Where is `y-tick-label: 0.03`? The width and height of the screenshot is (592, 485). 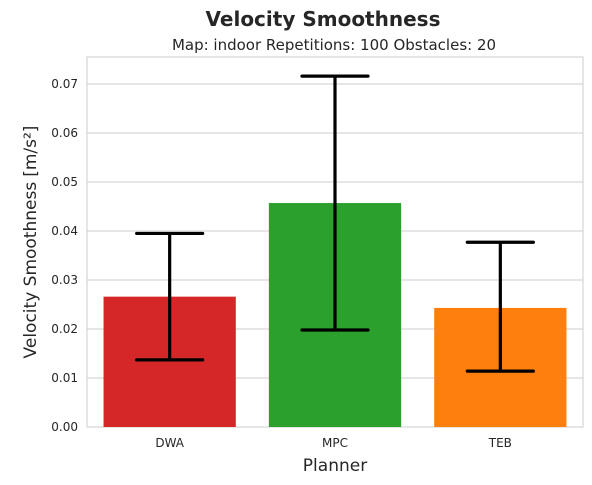 y-tick-label: 0.03 is located at coordinates (64, 280).